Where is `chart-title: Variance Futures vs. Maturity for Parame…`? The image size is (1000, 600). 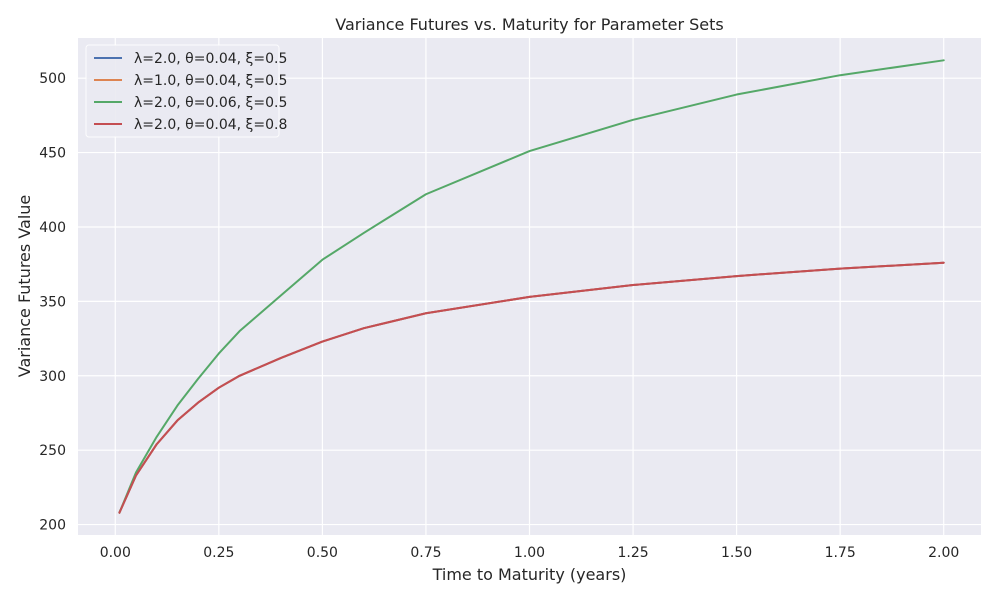
chart-title: Variance Futures vs. Maturity for Parame… is located at coordinates (529, 24).